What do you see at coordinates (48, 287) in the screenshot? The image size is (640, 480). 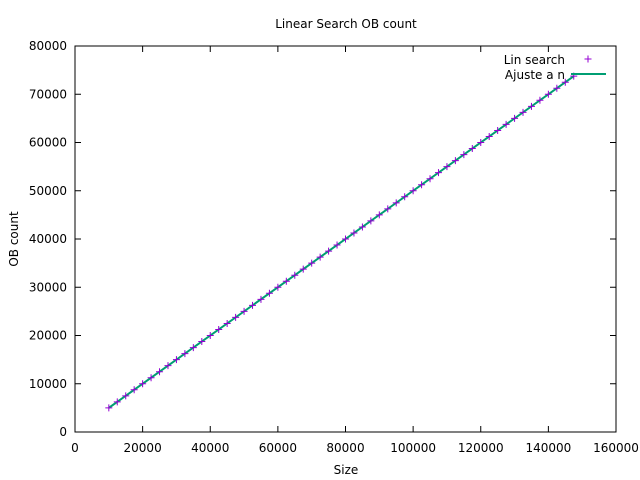 I see `y-tick-label: 30000` at bounding box center [48, 287].